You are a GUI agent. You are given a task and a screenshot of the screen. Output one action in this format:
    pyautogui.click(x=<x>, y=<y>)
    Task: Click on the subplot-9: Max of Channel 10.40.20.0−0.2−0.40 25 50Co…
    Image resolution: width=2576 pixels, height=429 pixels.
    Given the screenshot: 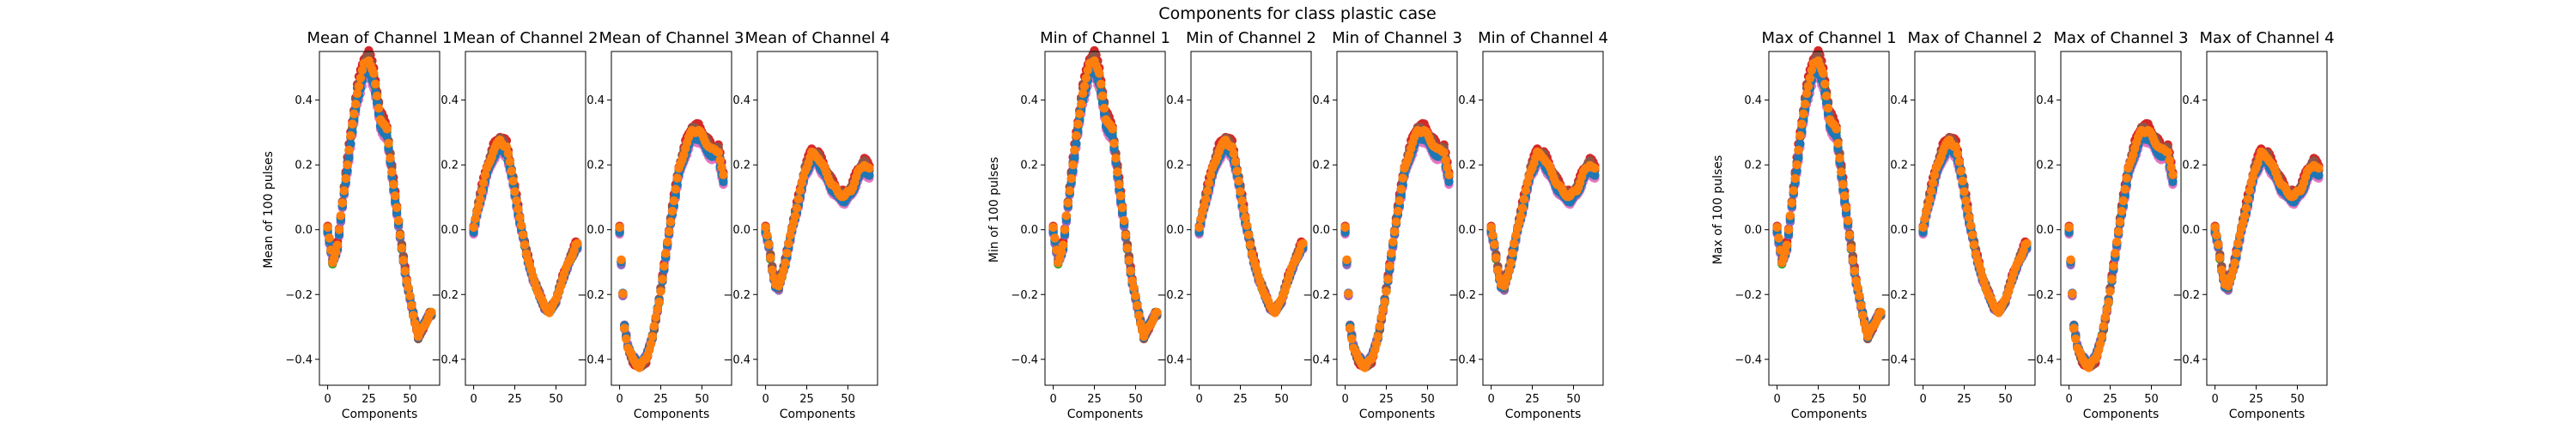 What is the action you would take?
    pyautogui.click(x=1804, y=225)
    